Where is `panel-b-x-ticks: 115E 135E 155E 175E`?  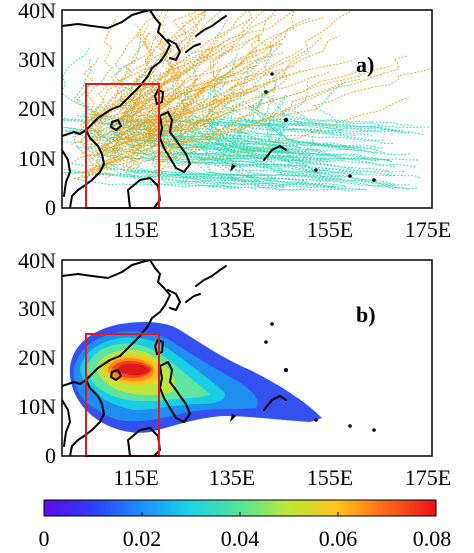 panel-b-x-ticks: 115E 135E 155E 175E is located at coordinates (282, 477).